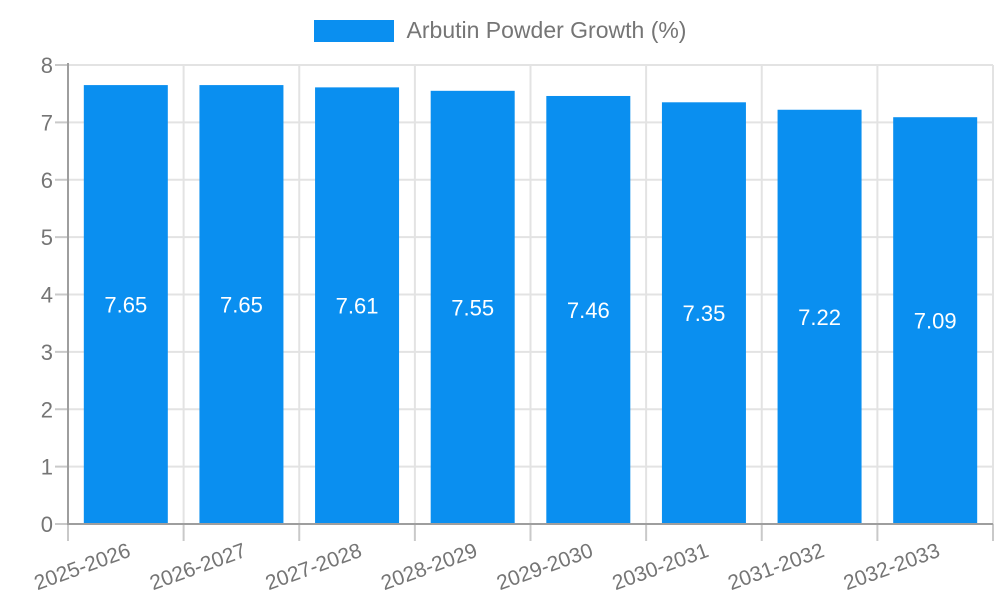  Describe the element at coordinates (47, 295) in the screenshot. I see `y-tick-label: 4` at that location.